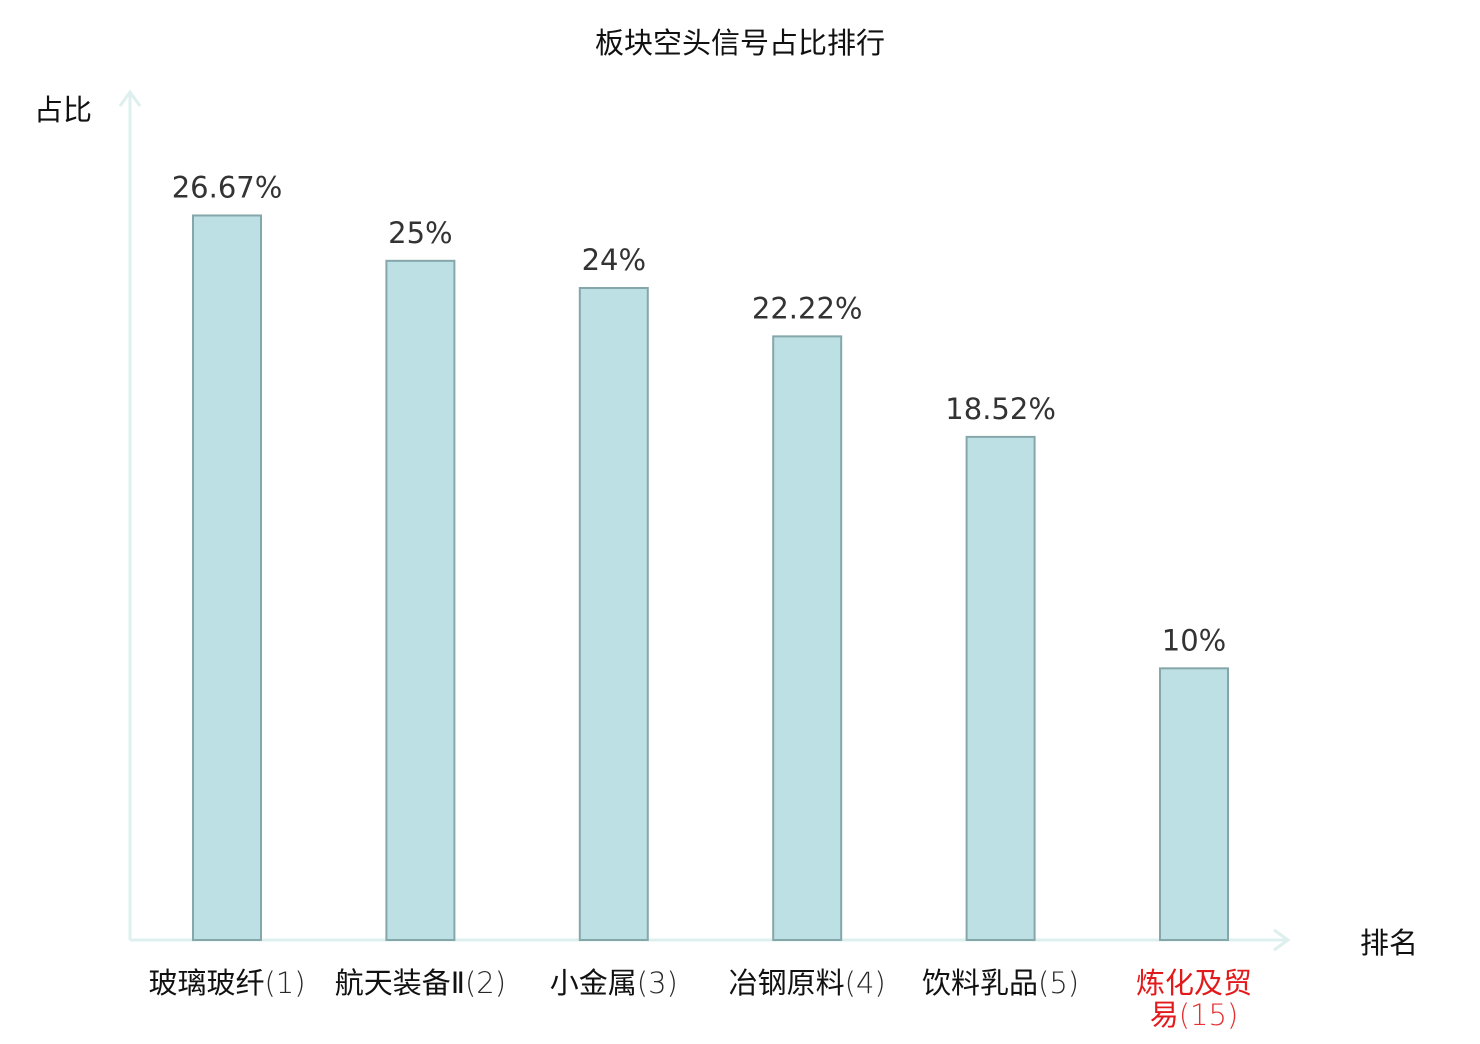  What do you see at coordinates (740, 43) in the screenshot?
I see `chart-title: 板块空头信号占比排行` at bounding box center [740, 43].